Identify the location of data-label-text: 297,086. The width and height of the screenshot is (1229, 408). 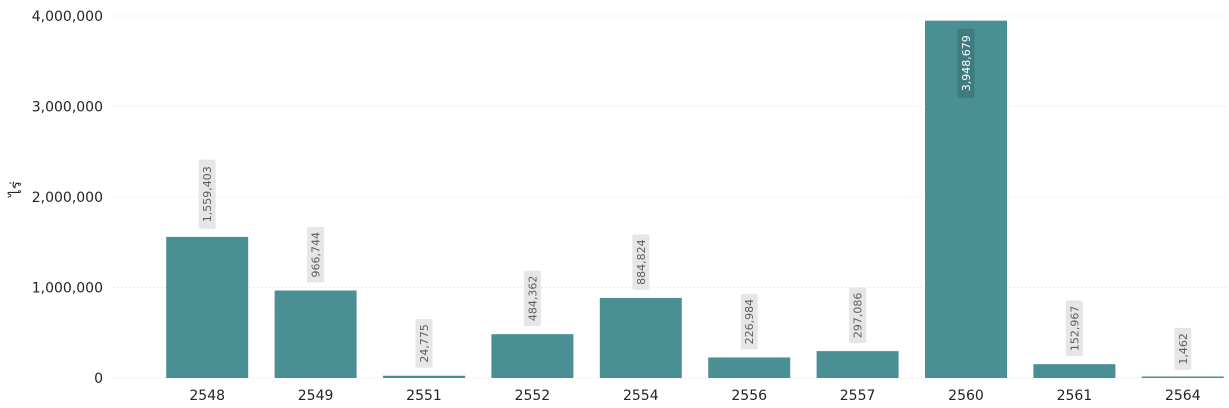
(858, 316).